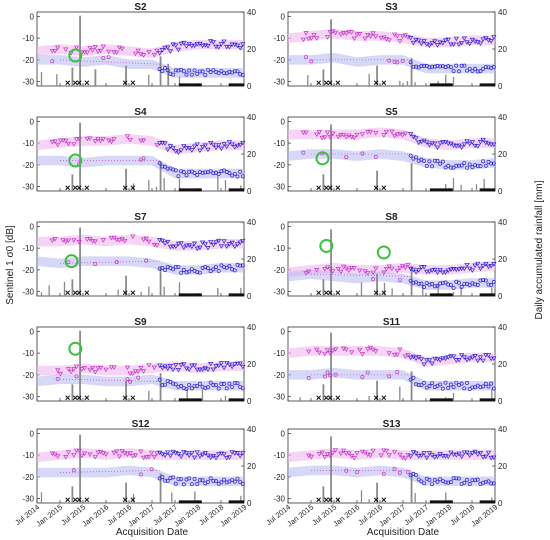 The height and width of the screenshot is (540, 550). I want to click on y-tick-label: -10, so click(279, 143).